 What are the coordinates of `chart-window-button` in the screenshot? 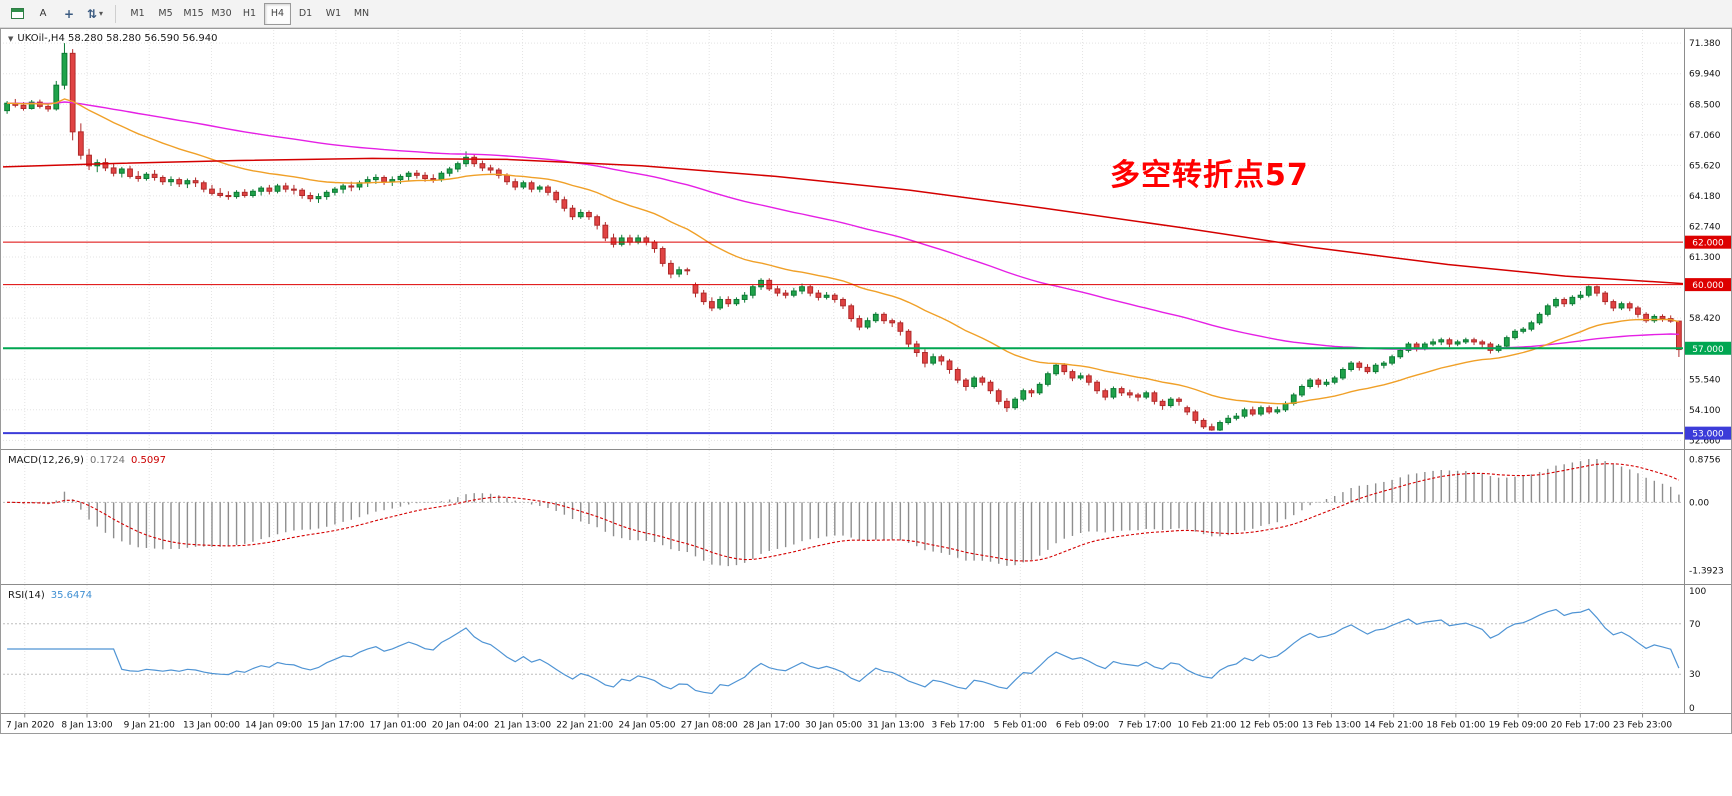 It's located at (17, 14).